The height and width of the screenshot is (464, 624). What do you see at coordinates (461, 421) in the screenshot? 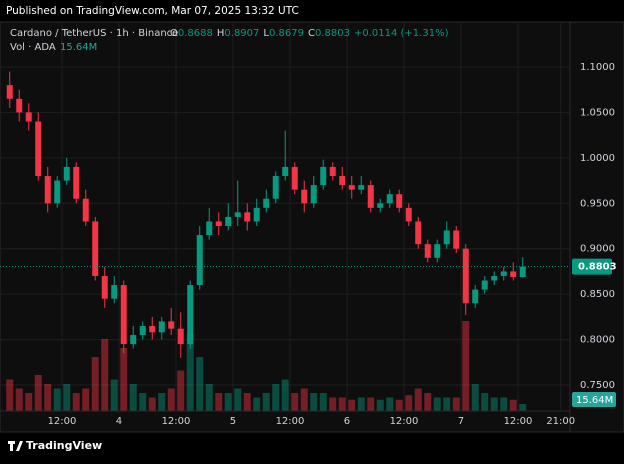
I see `x-tick-label: 7` at bounding box center [461, 421].